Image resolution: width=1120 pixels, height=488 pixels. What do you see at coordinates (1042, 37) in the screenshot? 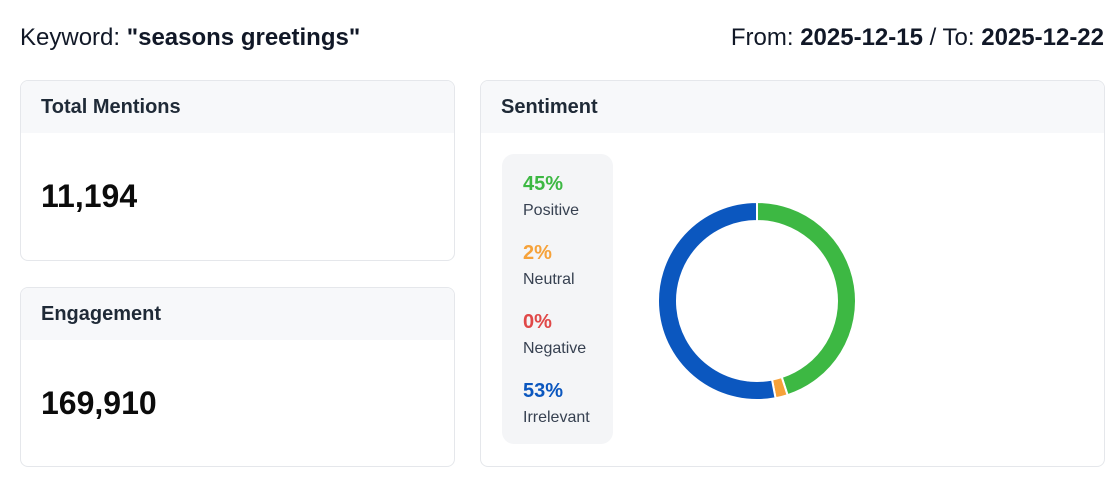
I see `to-date: 2025-12-22` at bounding box center [1042, 37].